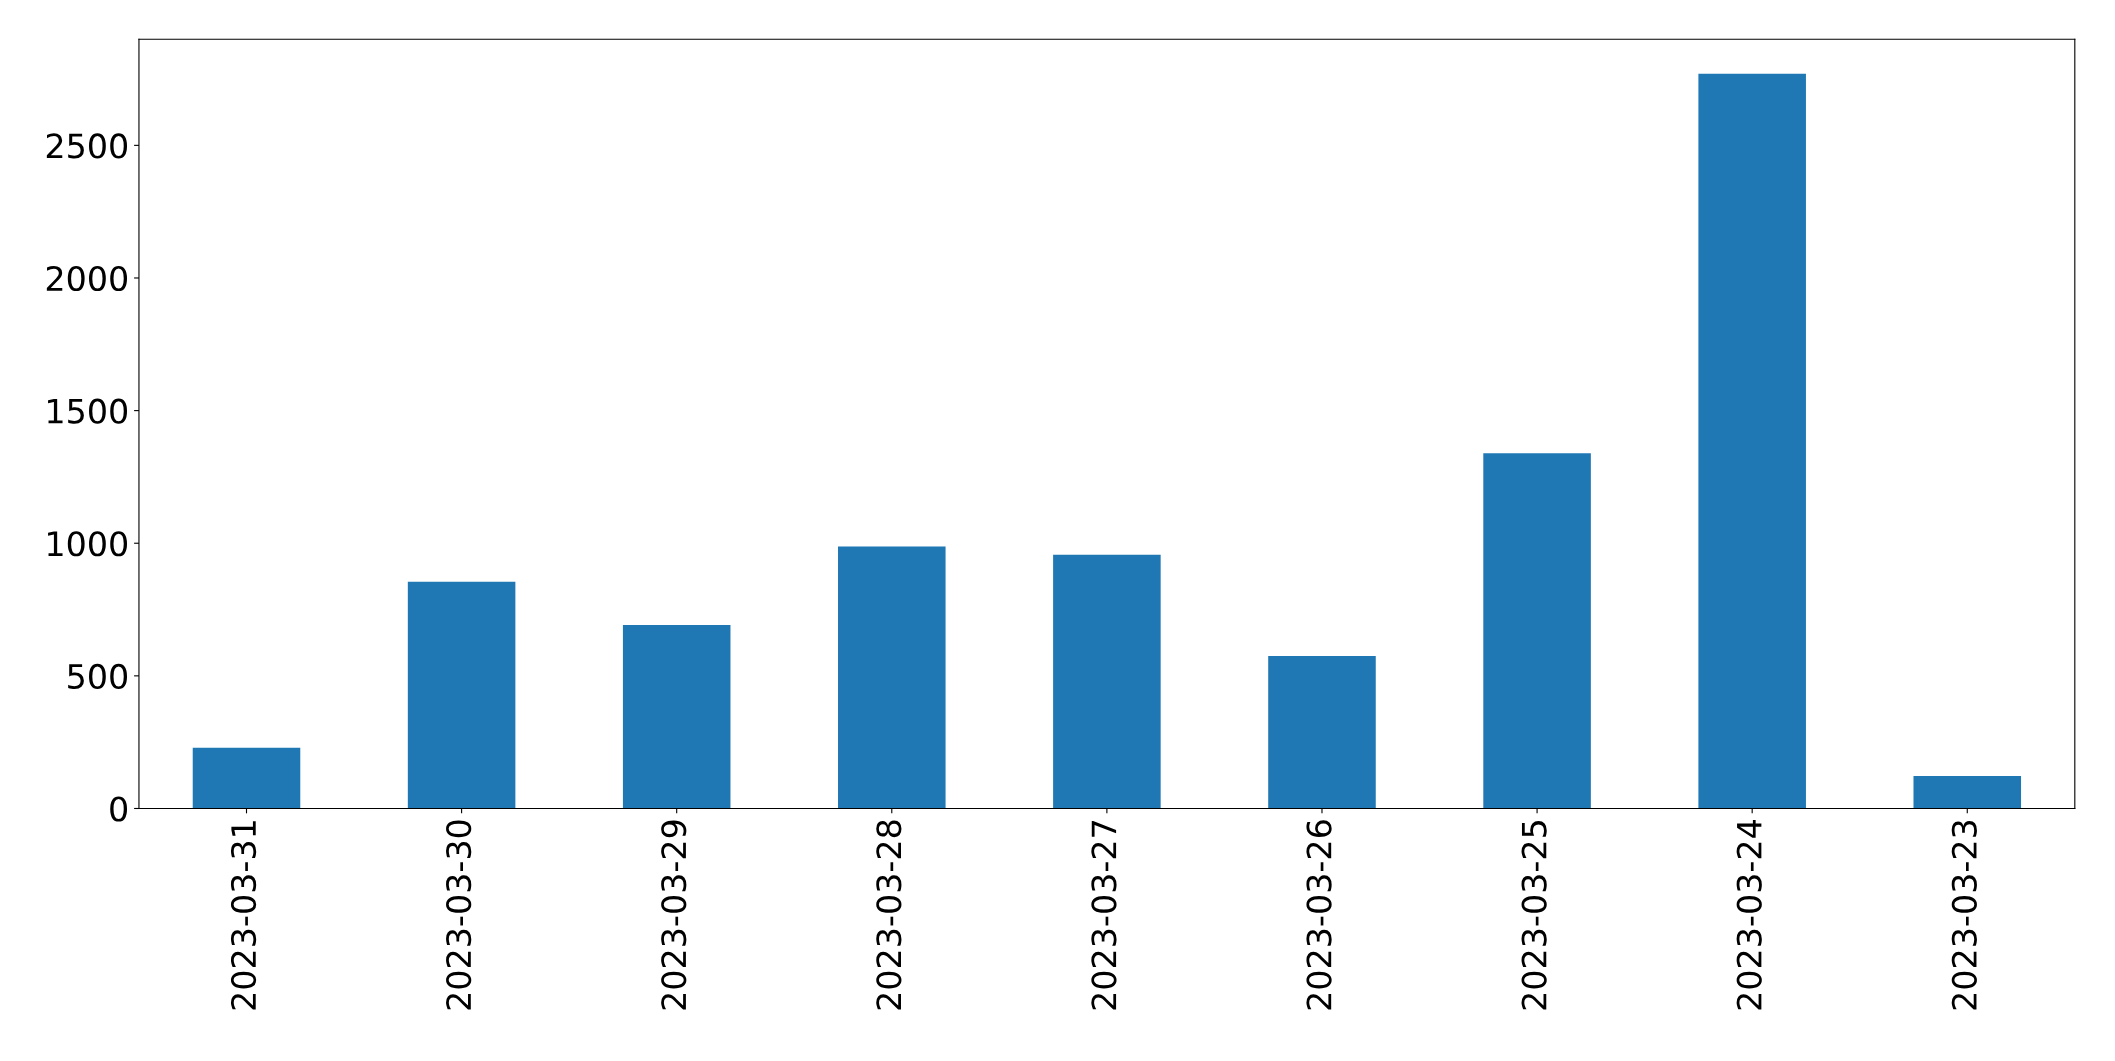  I want to click on x-tick-label: 2023-03-30, so click(459, 915).